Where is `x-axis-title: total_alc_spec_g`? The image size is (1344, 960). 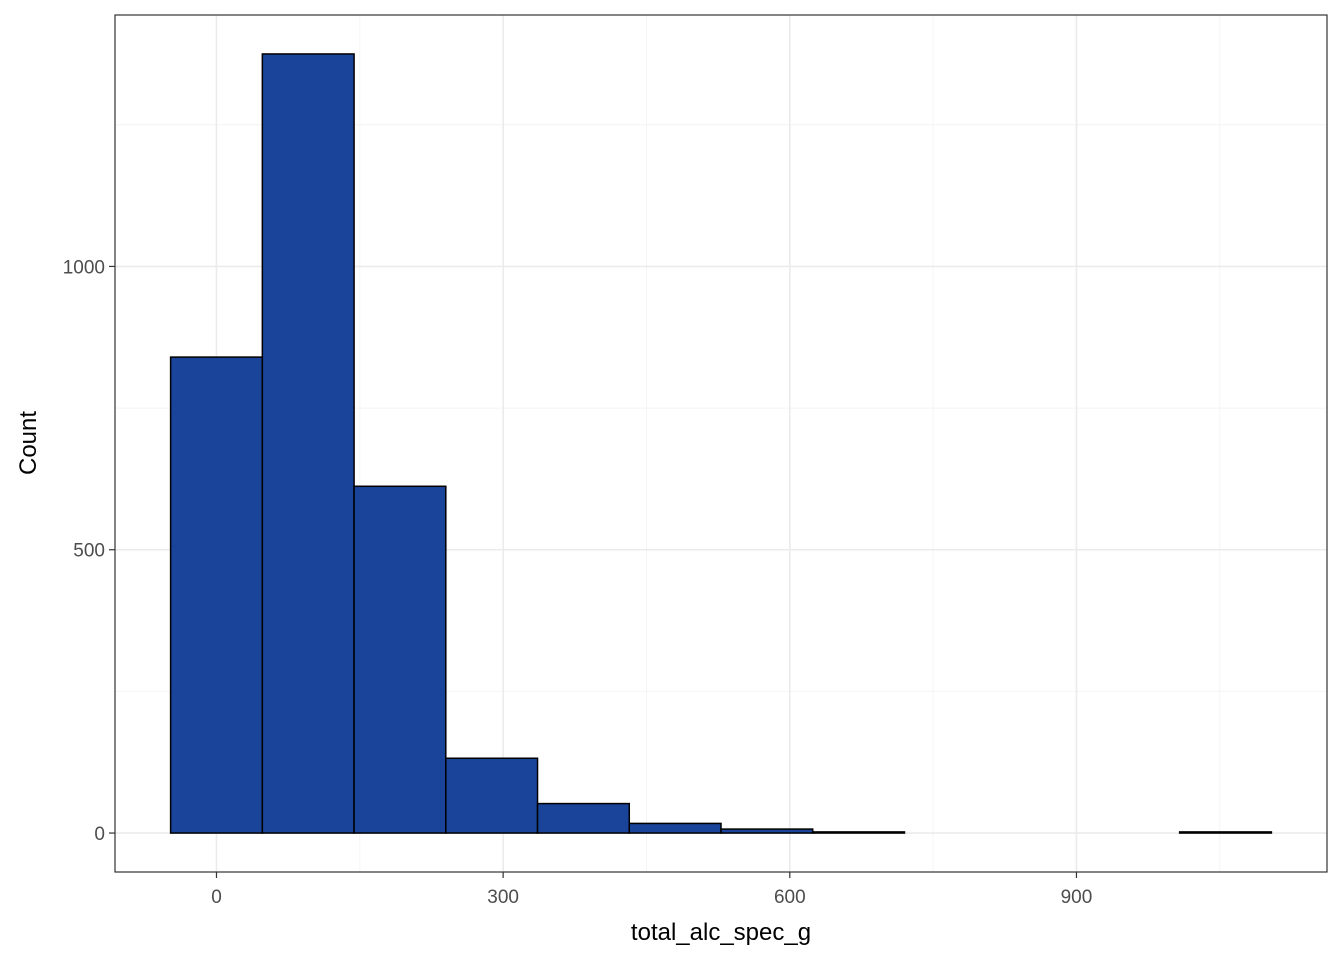
x-axis-title: total_alc_spec_g is located at coordinates (721, 932).